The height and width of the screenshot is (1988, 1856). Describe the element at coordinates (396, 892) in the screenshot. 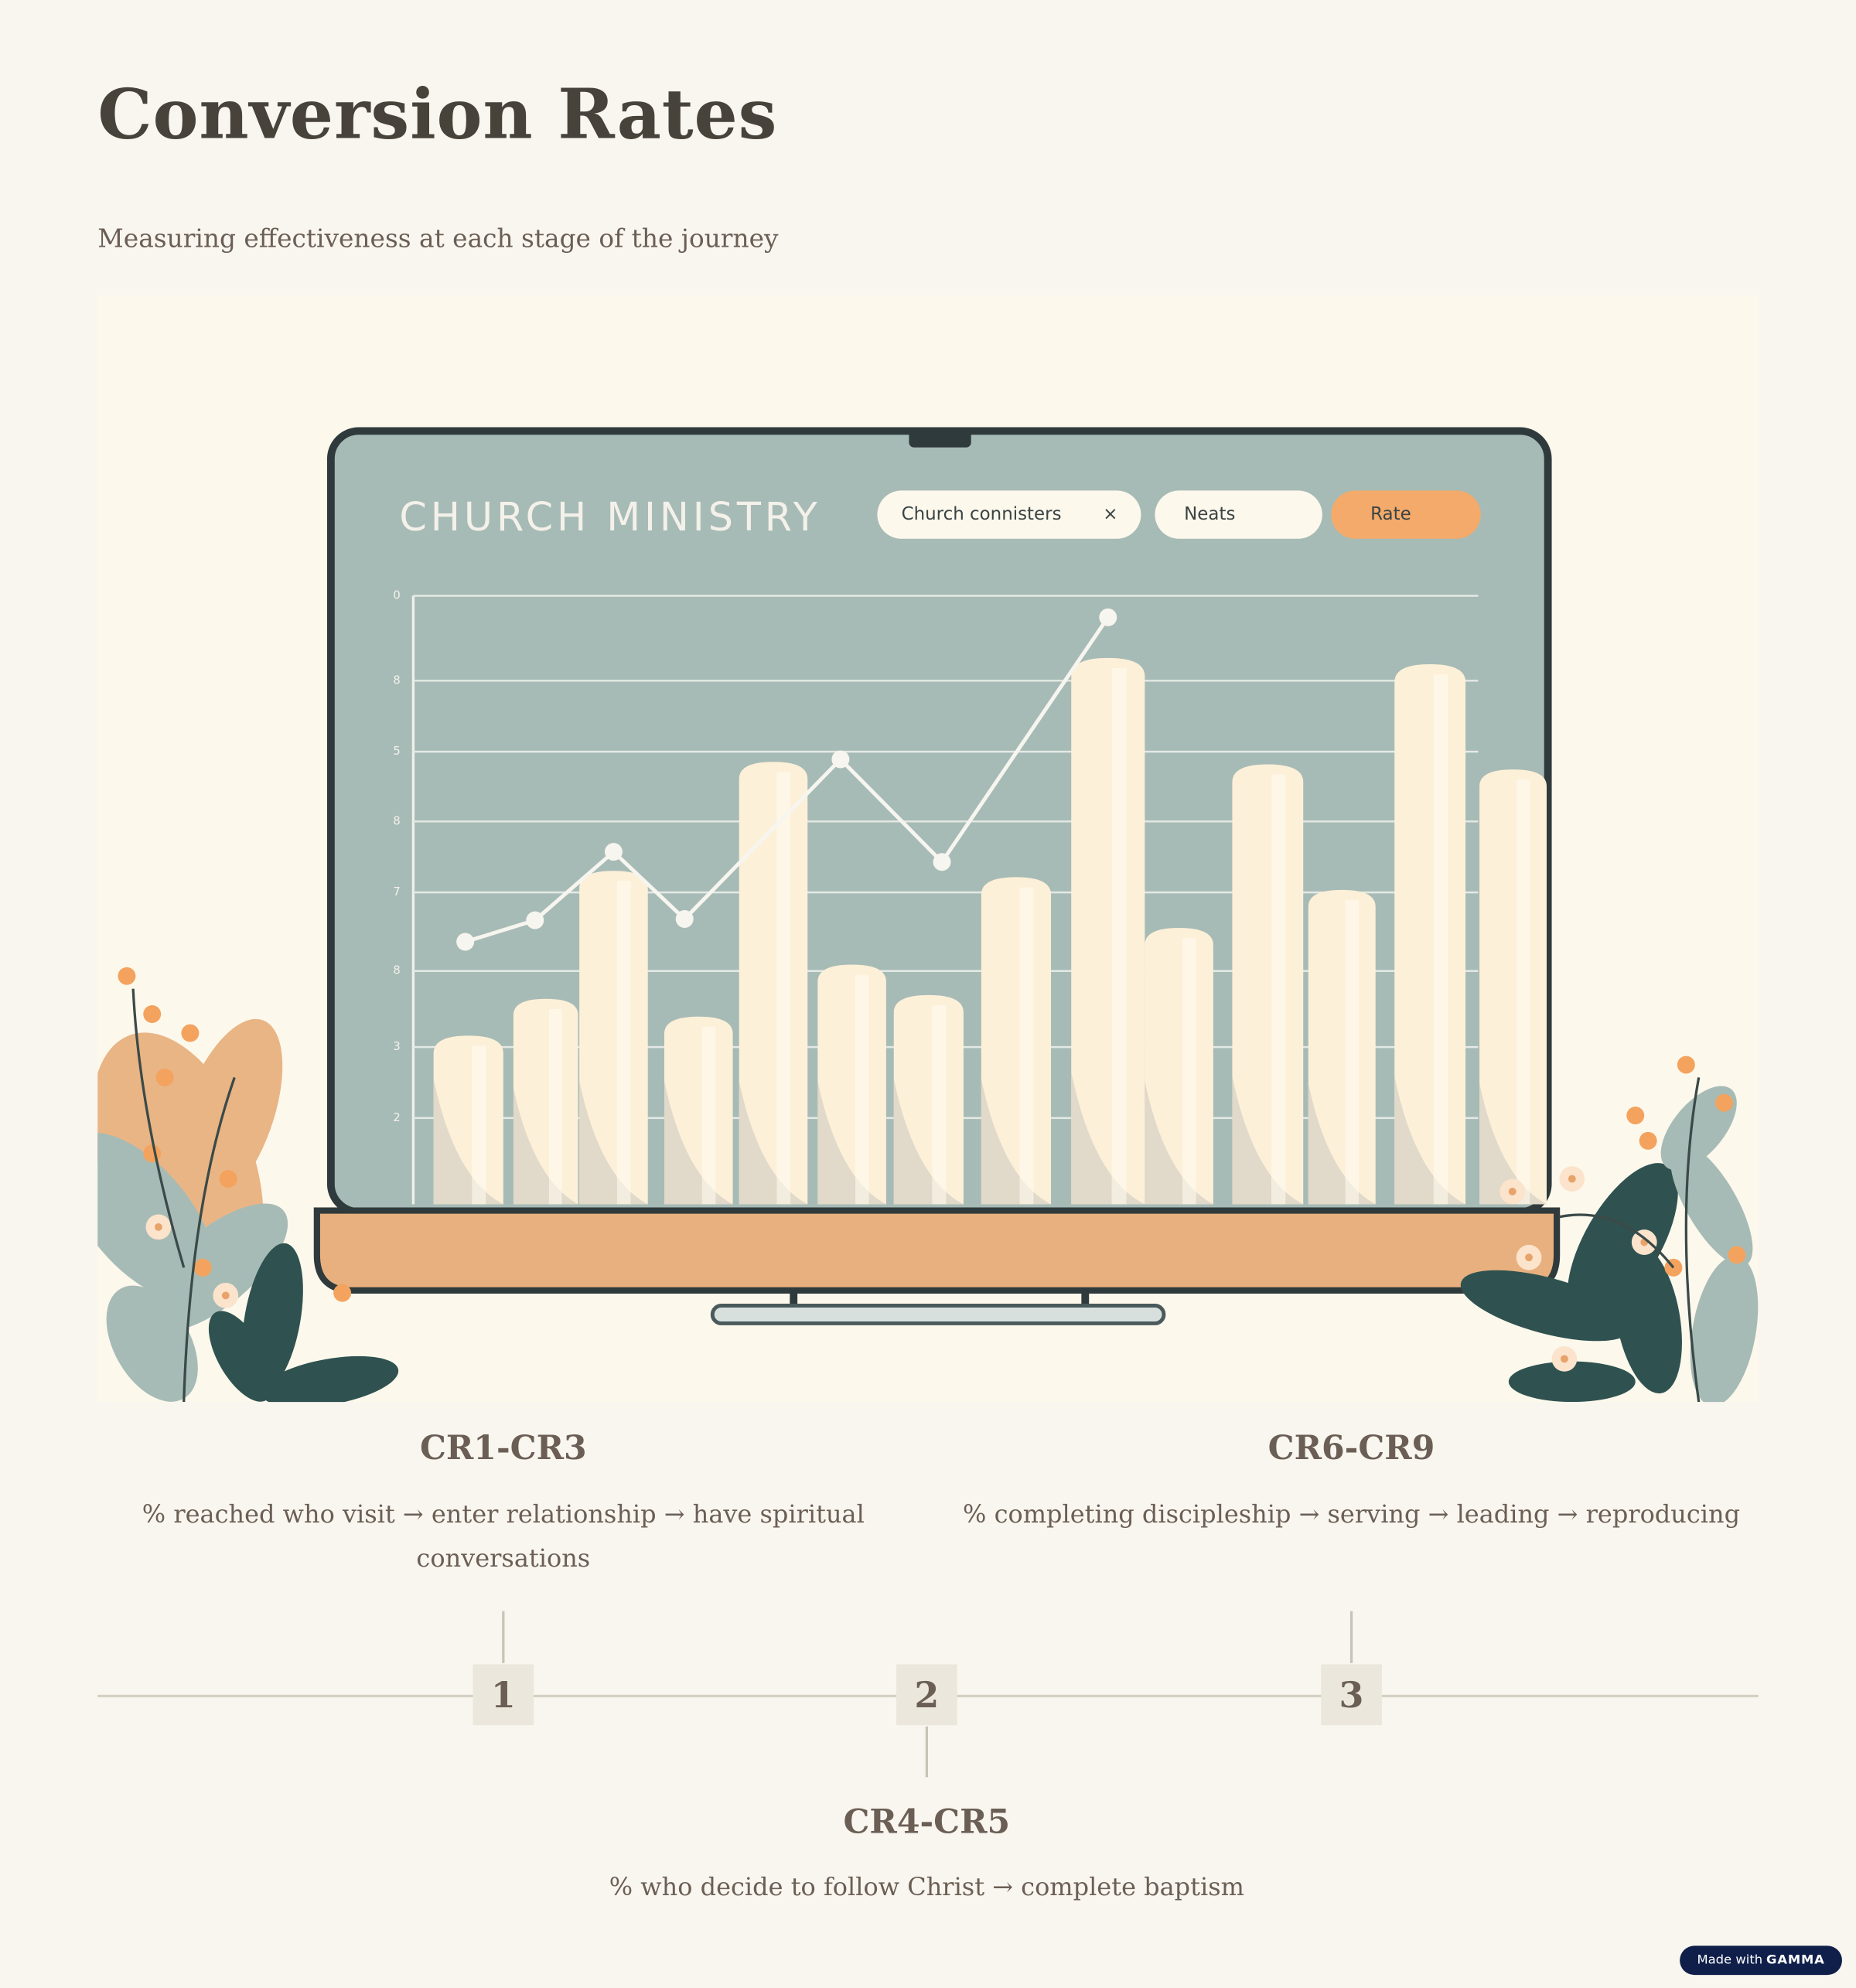

I see `screen-axis-label: 7` at that location.